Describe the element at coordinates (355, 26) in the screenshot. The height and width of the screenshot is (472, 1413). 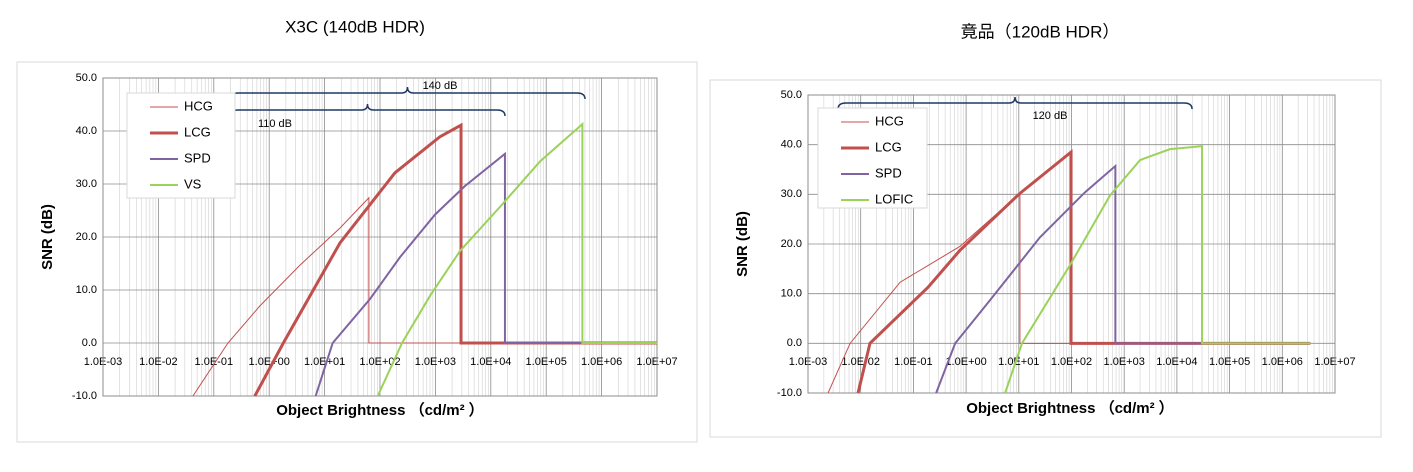
I see `chart-title: X3C (140dB HDR)` at that location.